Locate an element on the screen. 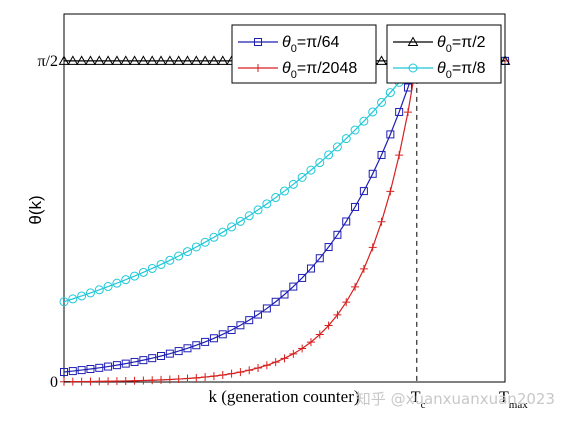 The image size is (569, 422). legend-box is located at coordinates (444, 54).